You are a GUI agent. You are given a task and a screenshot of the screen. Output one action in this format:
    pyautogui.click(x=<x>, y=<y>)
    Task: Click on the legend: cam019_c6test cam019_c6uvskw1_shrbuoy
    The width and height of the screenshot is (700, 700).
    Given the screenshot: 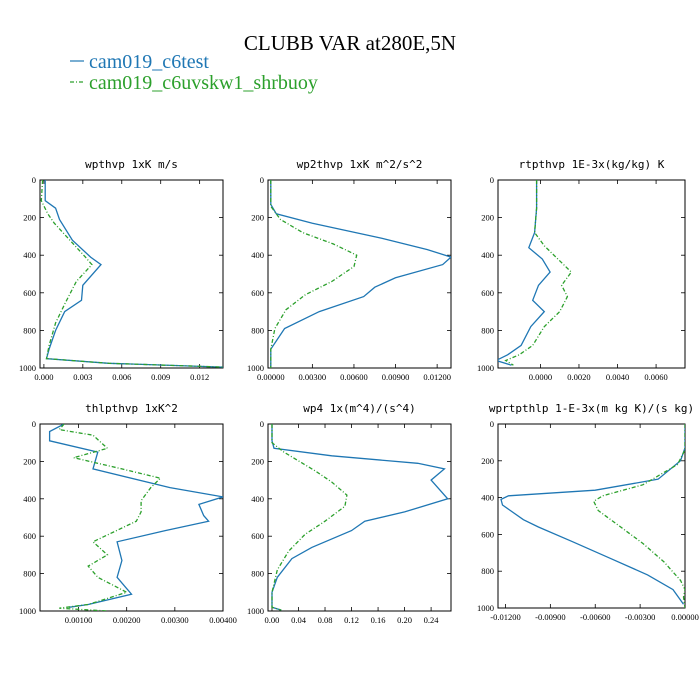 What is the action you would take?
    pyautogui.click(x=194, y=72)
    